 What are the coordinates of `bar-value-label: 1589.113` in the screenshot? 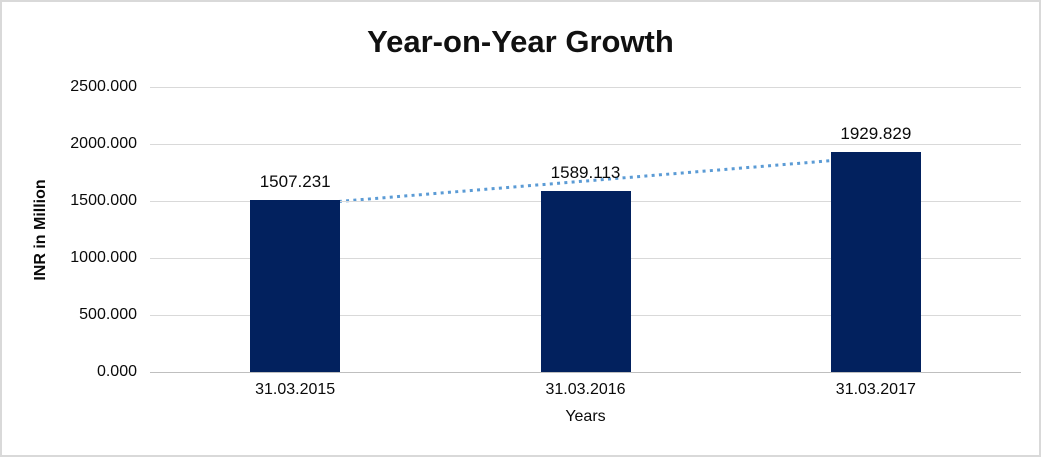 It's located at (585, 172).